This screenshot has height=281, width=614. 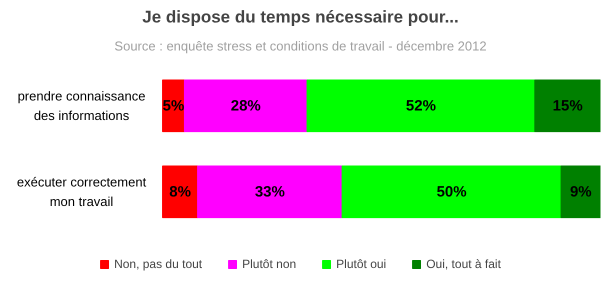 What do you see at coordinates (173, 105) in the screenshot?
I see `data-label: 5%` at bounding box center [173, 105].